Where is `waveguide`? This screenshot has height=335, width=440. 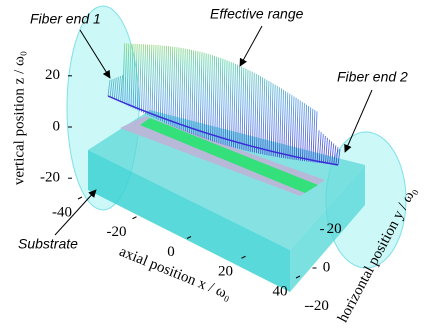
waveguide is located at coordinates (229, 155).